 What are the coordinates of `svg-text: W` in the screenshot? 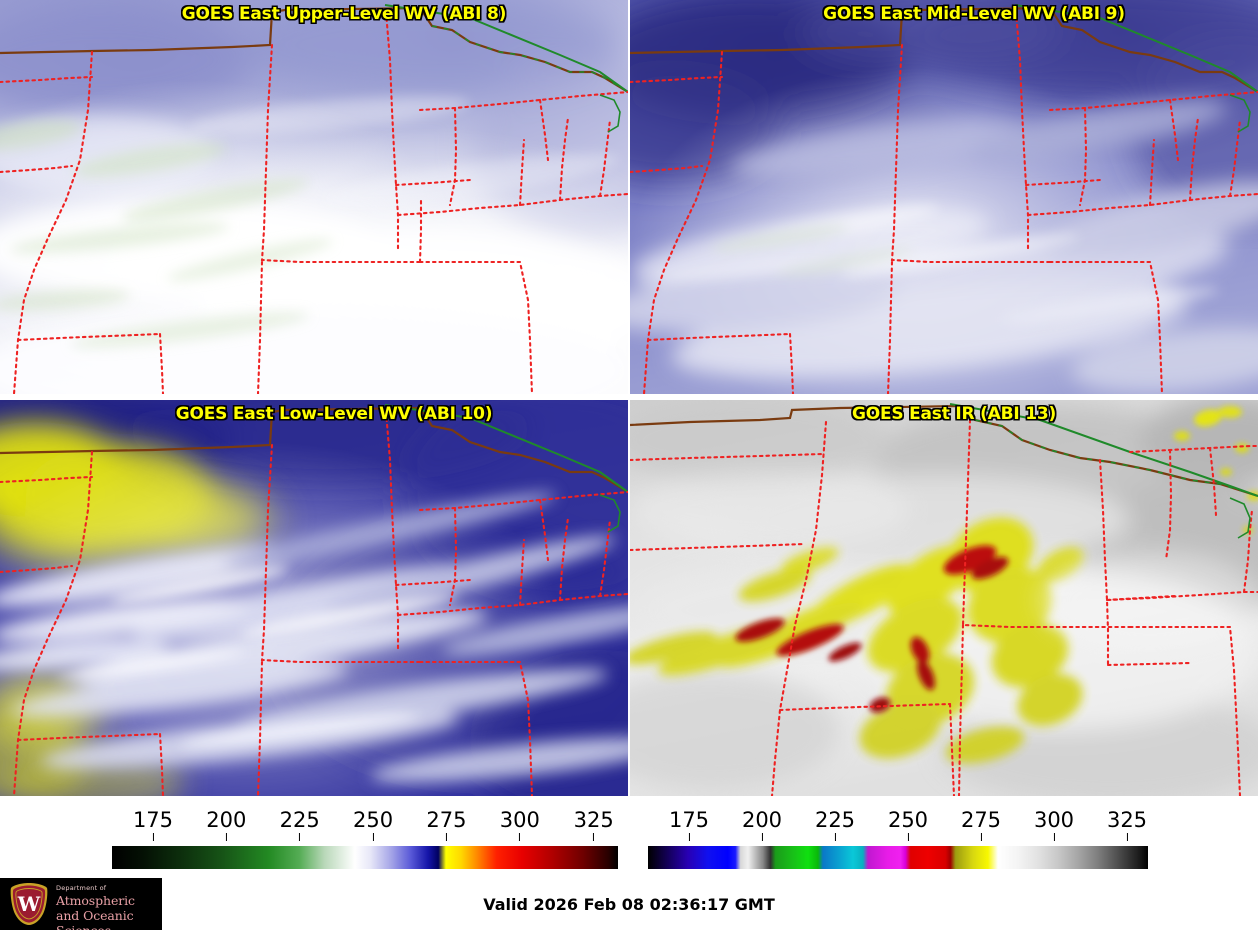 It's located at (29, 904).